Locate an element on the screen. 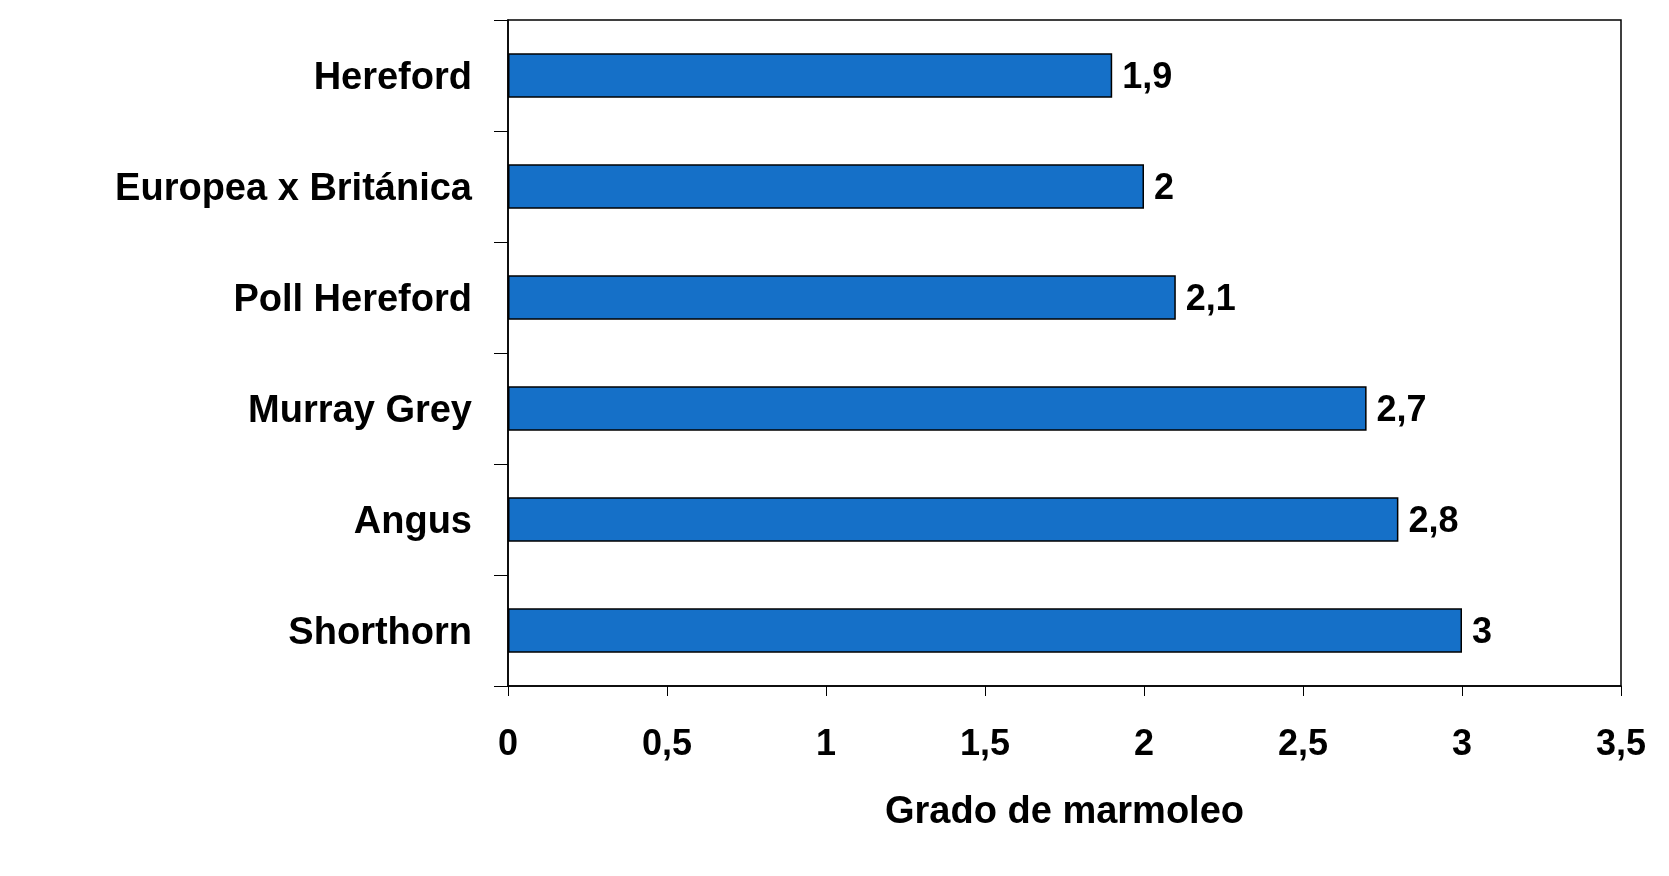  data-label: 1,9 is located at coordinates (1147, 75).